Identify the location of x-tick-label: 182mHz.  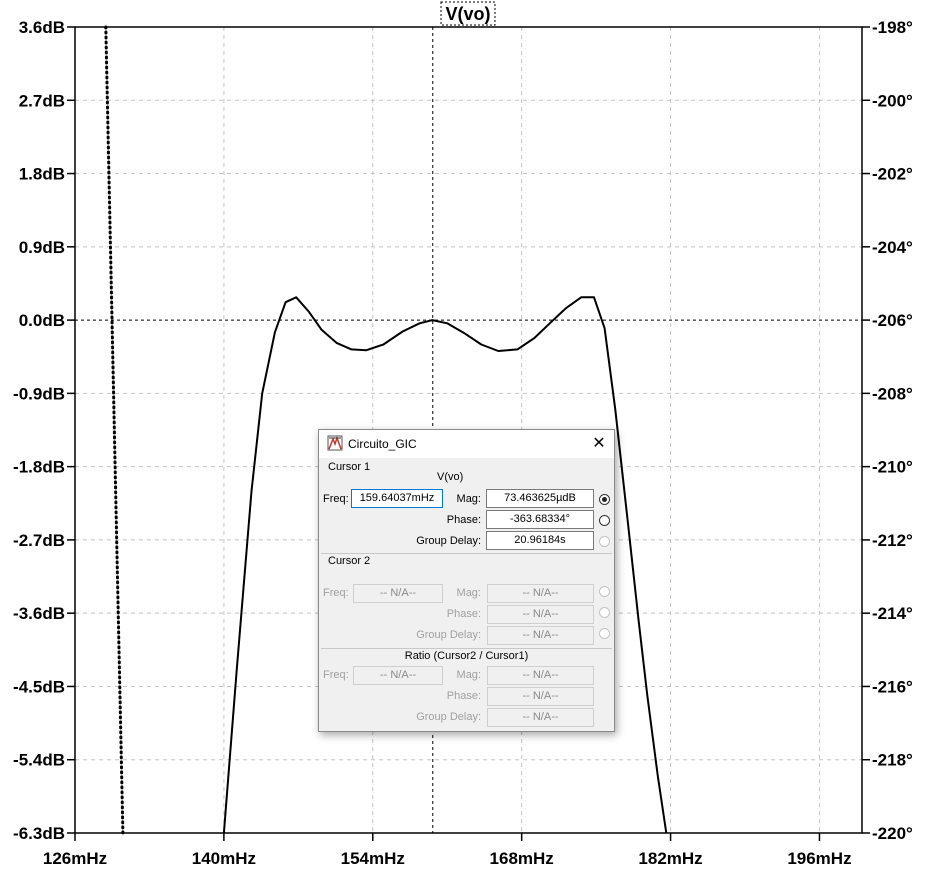
(670, 858).